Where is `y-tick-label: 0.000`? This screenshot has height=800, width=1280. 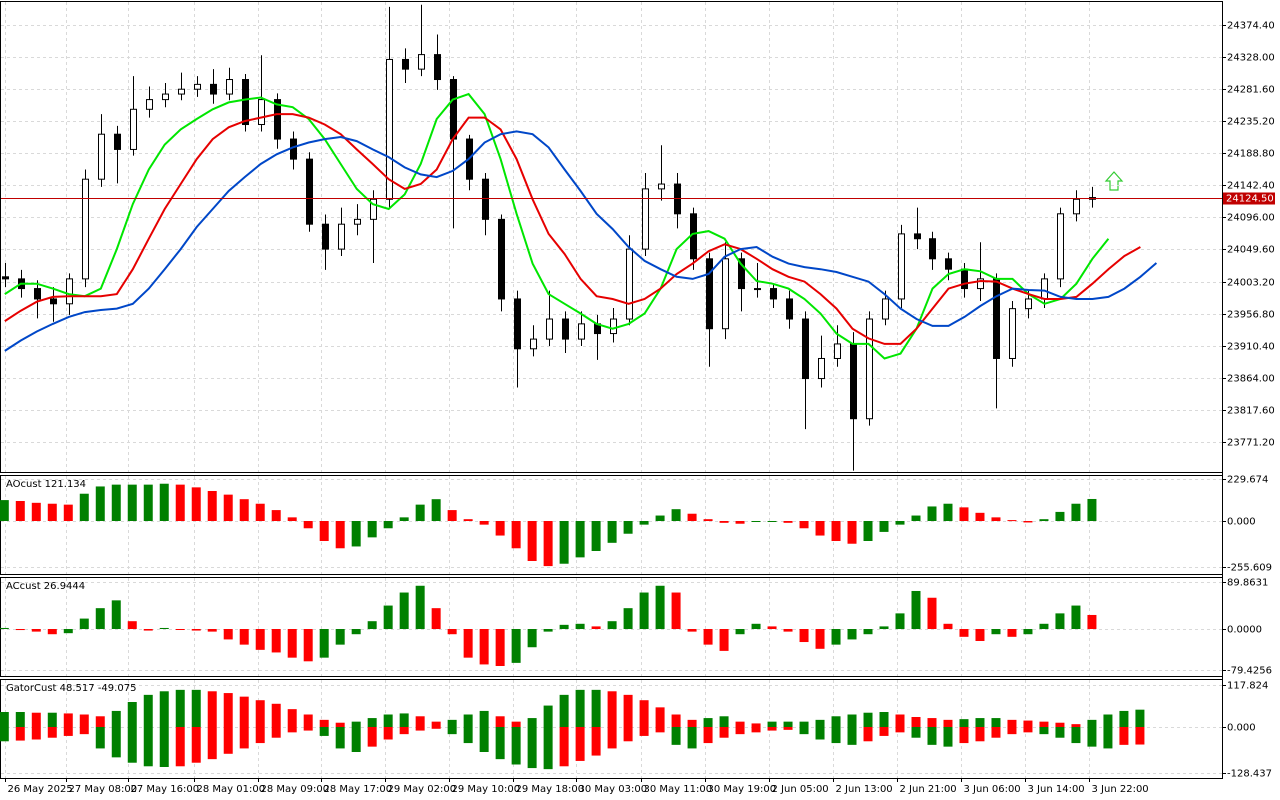 y-tick-label: 0.000 is located at coordinates (1241, 728).